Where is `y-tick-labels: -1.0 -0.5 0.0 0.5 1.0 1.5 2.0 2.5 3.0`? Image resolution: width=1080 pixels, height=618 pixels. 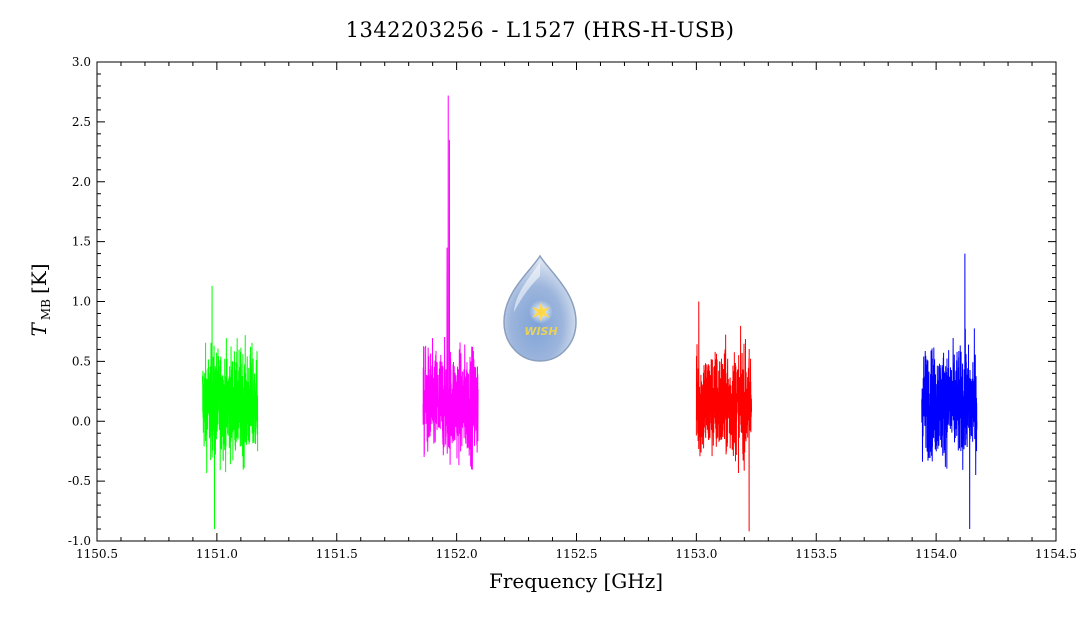 y-tick-labels: -1.0 -0.5 0.0 0.5 1.0 1.5 2.0 2.5 3.0 is located at coordinates (79, 301).